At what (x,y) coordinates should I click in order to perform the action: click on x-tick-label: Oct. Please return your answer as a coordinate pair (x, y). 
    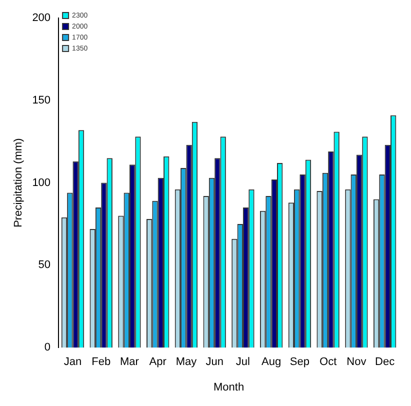
    Looking at the image, I should click on (328, 362).